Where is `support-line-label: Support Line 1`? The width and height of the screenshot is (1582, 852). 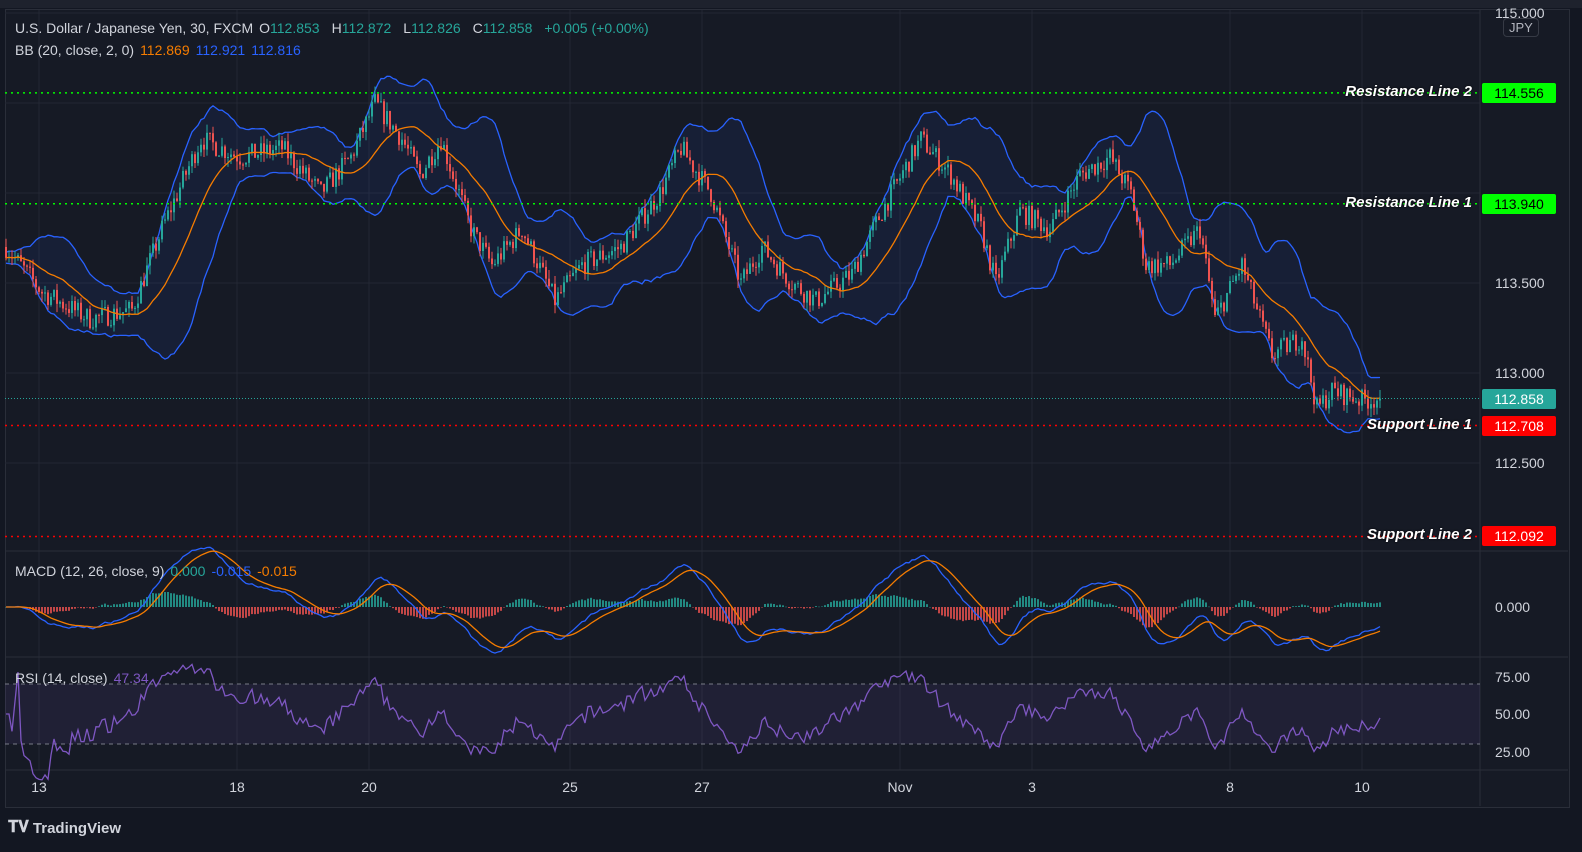 support-line-label: Support Line 1 is located at coordinates (1419, 424).